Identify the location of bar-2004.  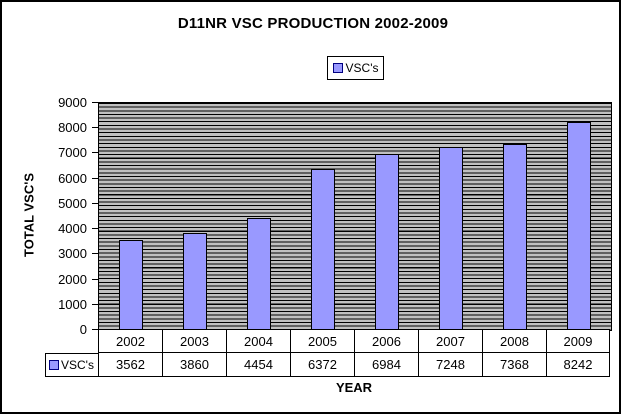
(259, 274).